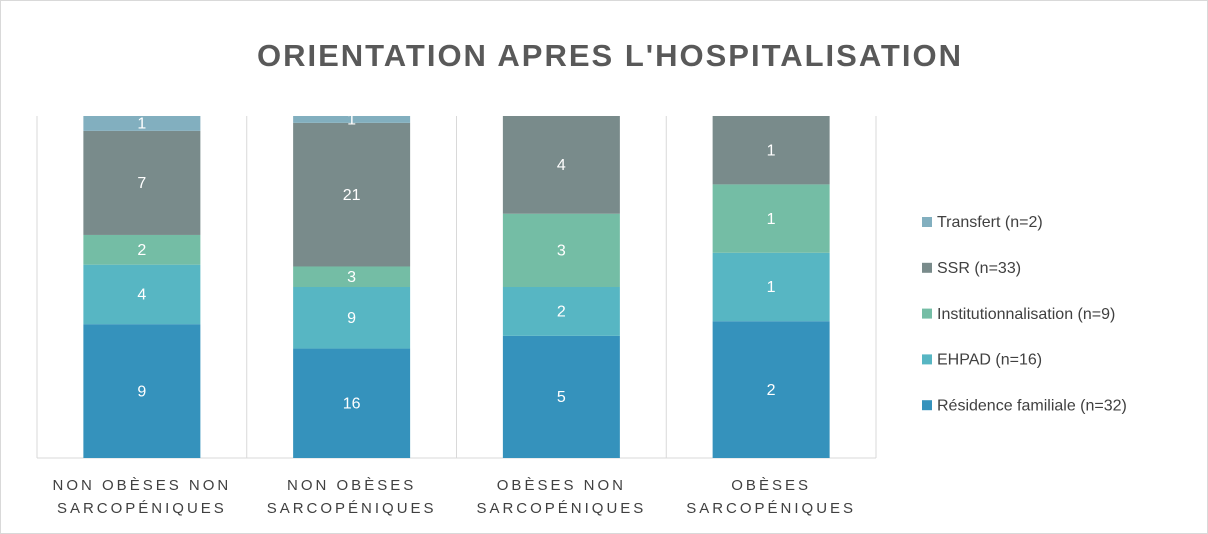 The height and width of the screenshot is (534, 1208). Describe the element at coordinates (610, 55) in the screenshot. I see `chart-title: ORIENTATION APRES L'HOSPITALISATION` at that location.